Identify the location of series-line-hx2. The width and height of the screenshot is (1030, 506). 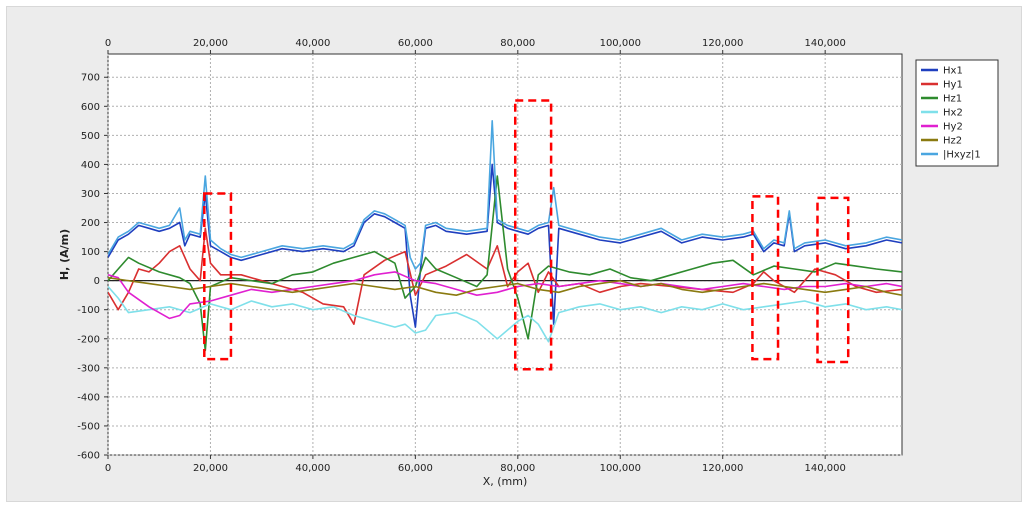
(505, 314).